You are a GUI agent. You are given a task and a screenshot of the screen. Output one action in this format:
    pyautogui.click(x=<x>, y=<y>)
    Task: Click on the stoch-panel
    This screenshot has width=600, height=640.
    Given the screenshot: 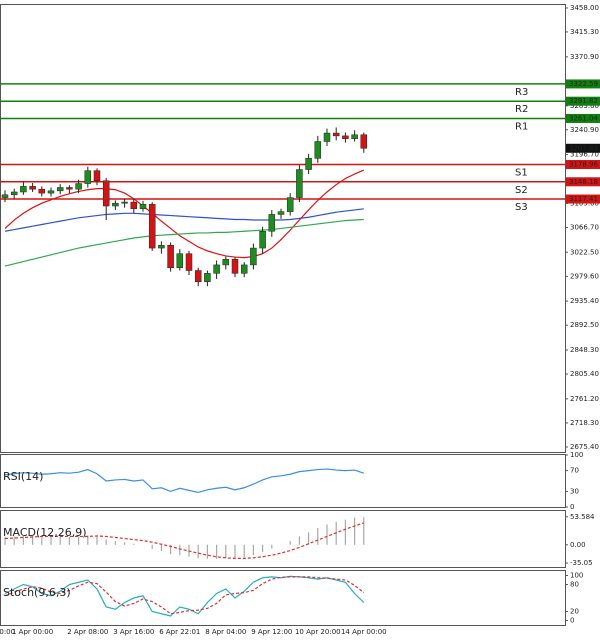 What is the action you would take?
    pyautogui.click(x=283, y=598)
    